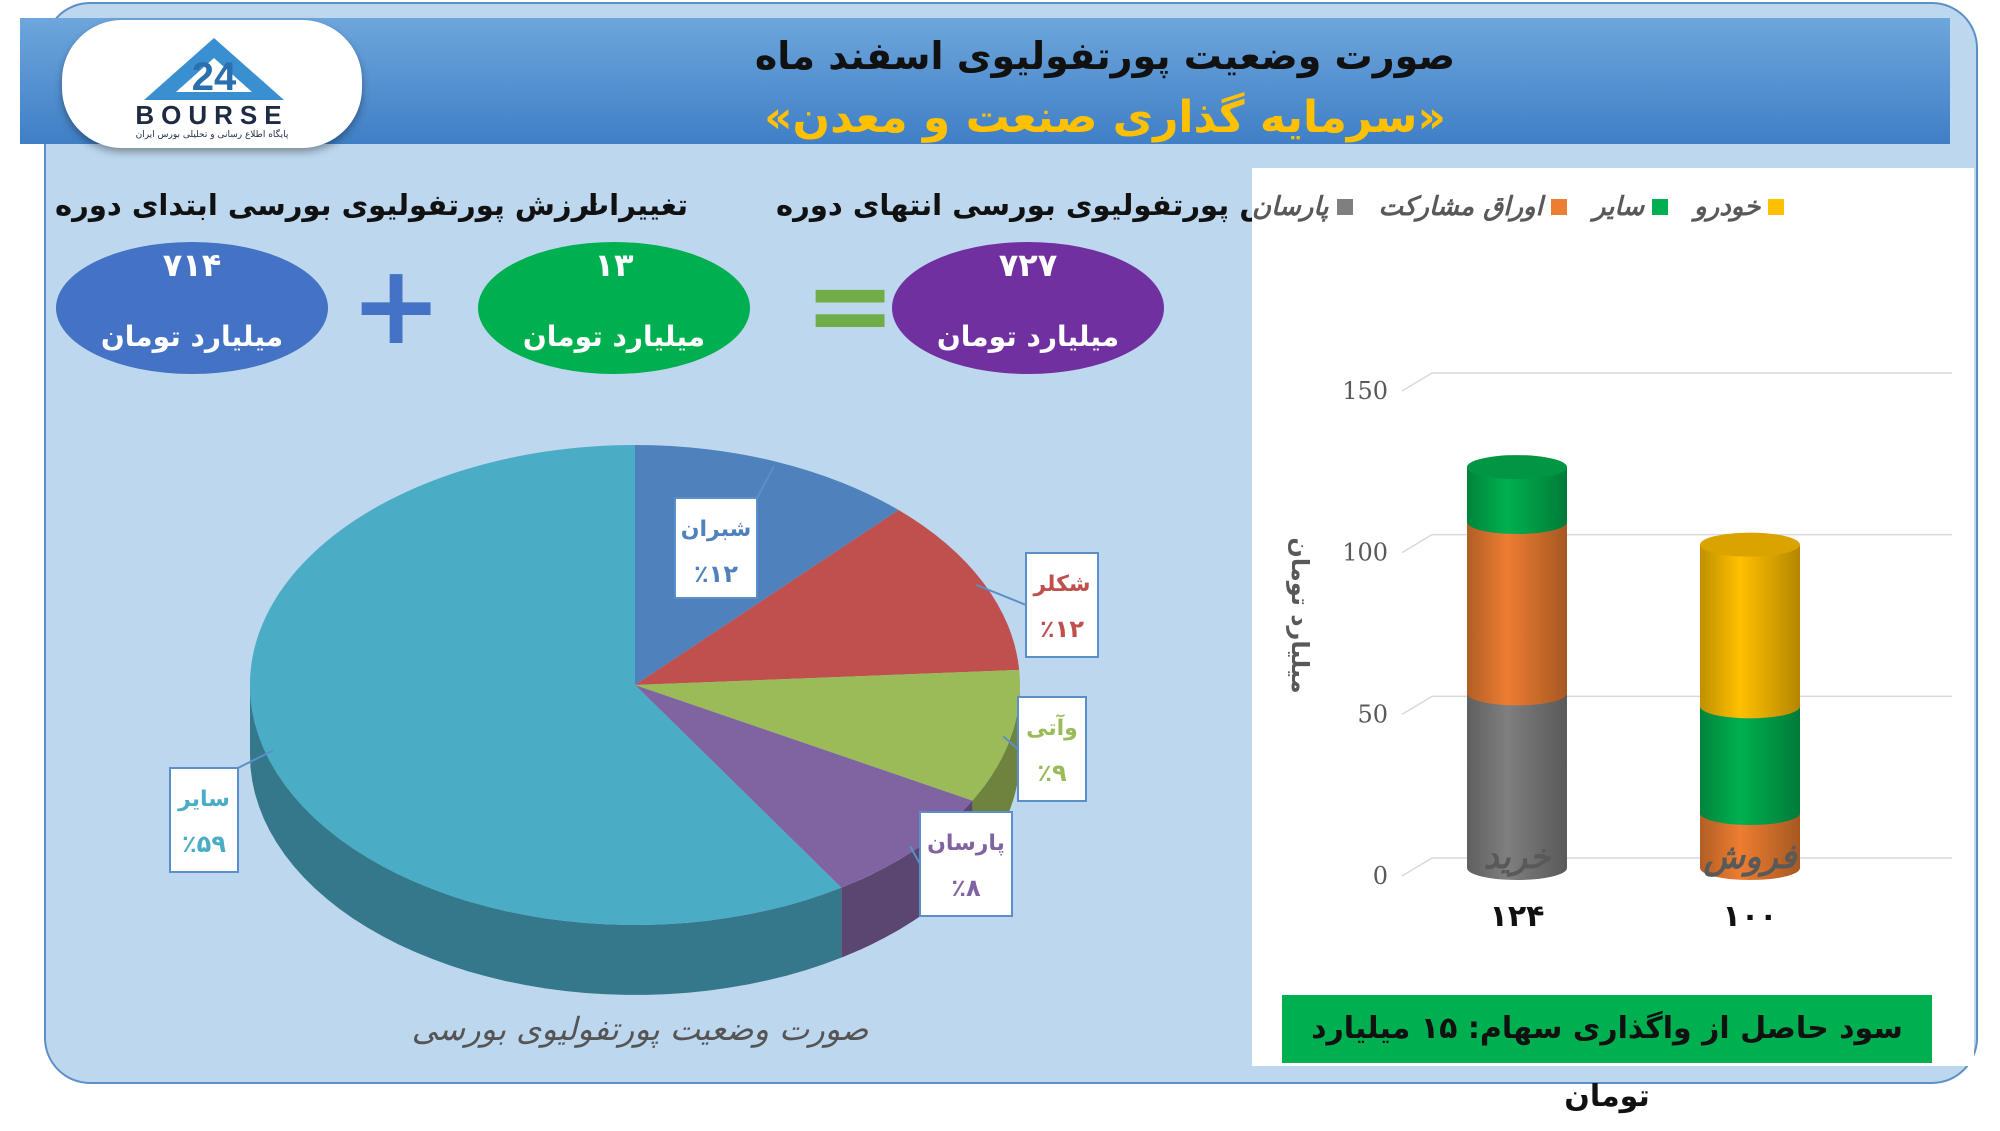  I want to click on legend-item-2: اوراق مشارکت, so click(1473, 207).